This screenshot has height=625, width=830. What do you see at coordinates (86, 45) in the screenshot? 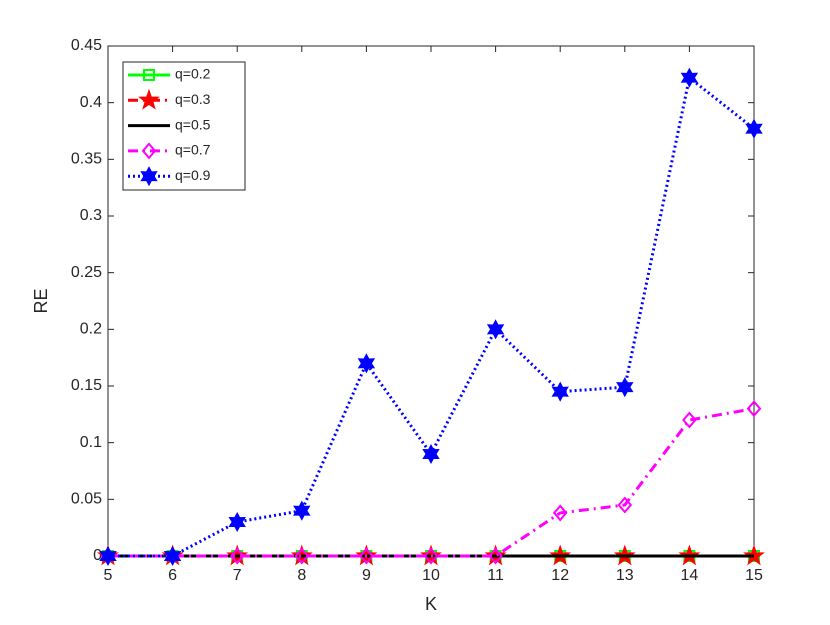
I see `y-tick-label: 0.45` at bounding box center [86, 45].